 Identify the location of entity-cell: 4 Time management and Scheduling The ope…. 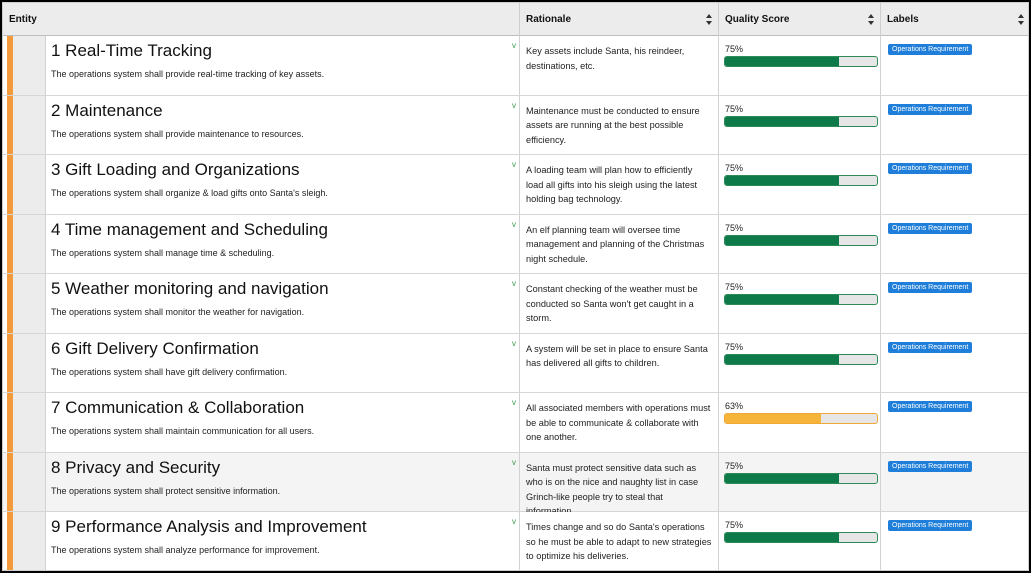
(283, 243).